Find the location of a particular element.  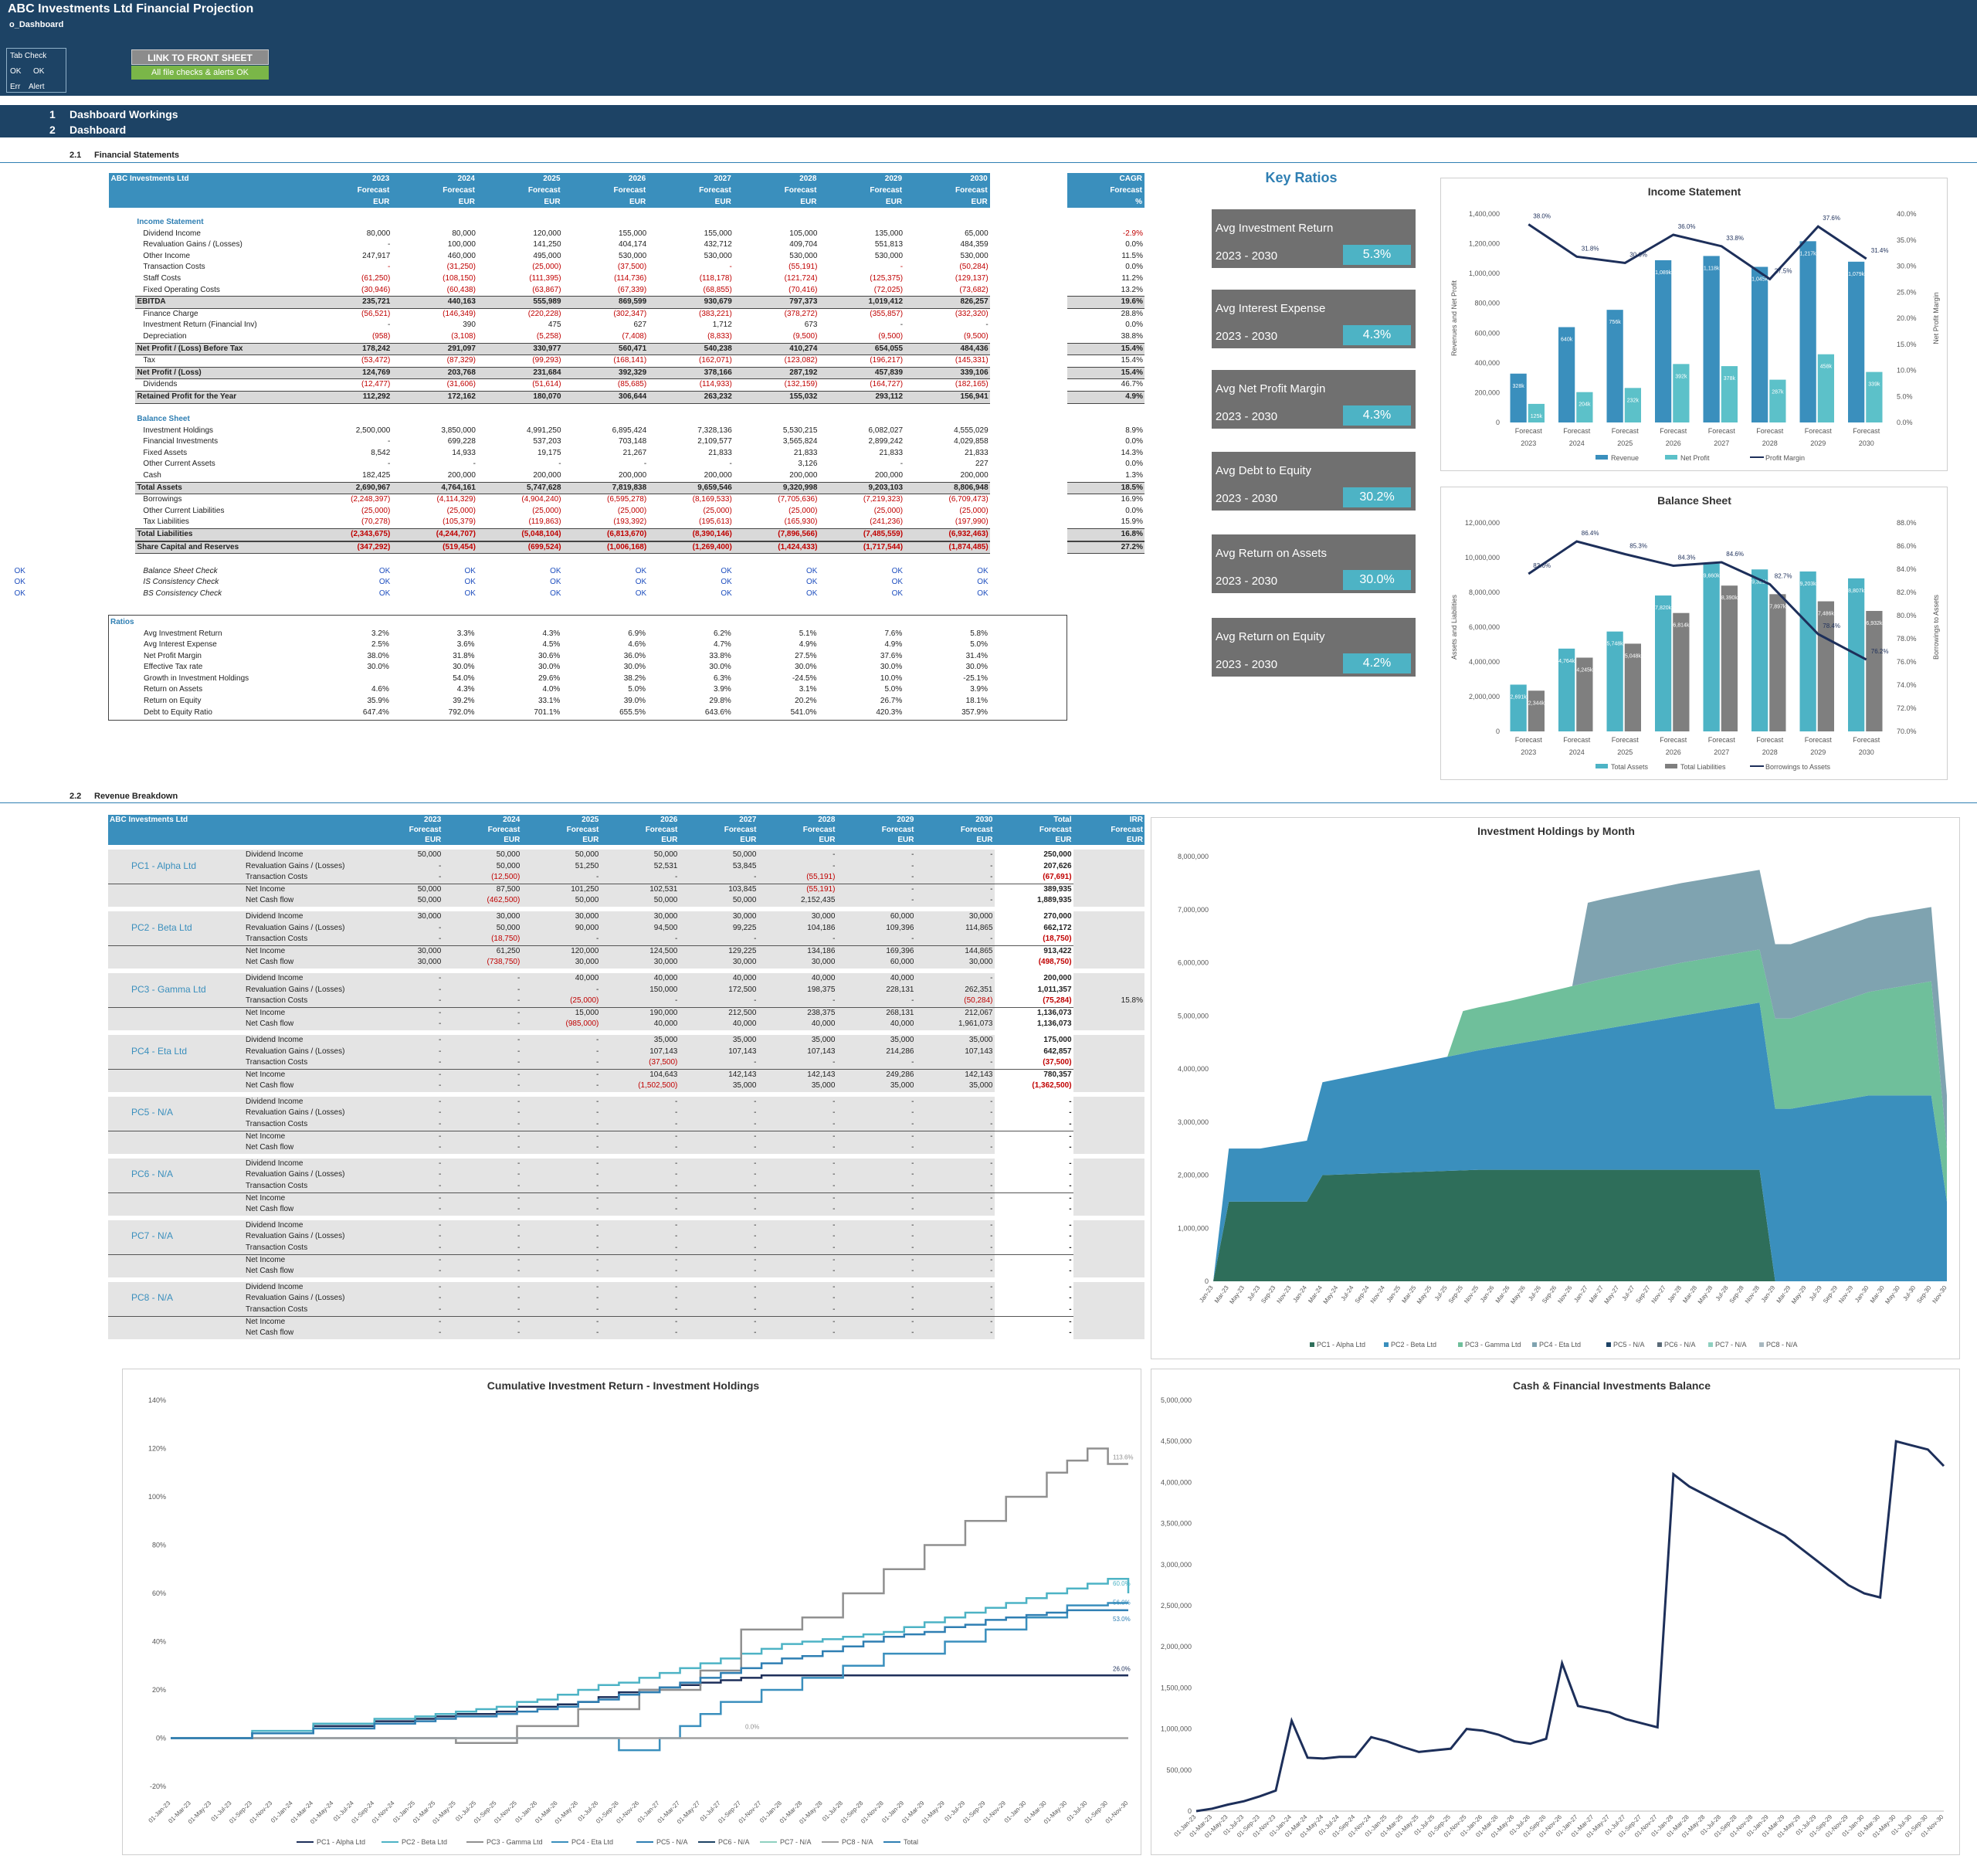

tab-check-box: Tab Check OK OK Err Alert is located at coordinates (36, 70).